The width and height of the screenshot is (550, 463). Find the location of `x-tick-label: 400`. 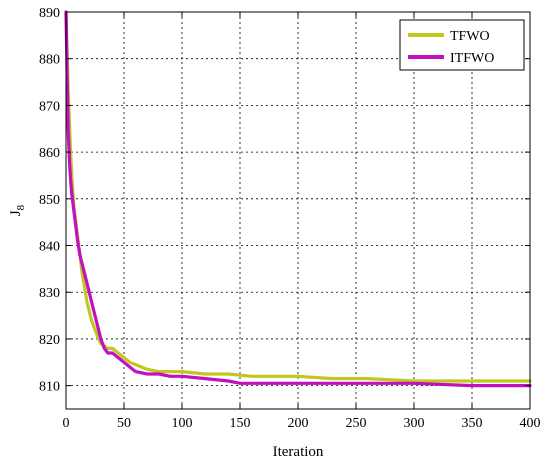

x-tick-label: 400 is located at coordinates (530, 423).